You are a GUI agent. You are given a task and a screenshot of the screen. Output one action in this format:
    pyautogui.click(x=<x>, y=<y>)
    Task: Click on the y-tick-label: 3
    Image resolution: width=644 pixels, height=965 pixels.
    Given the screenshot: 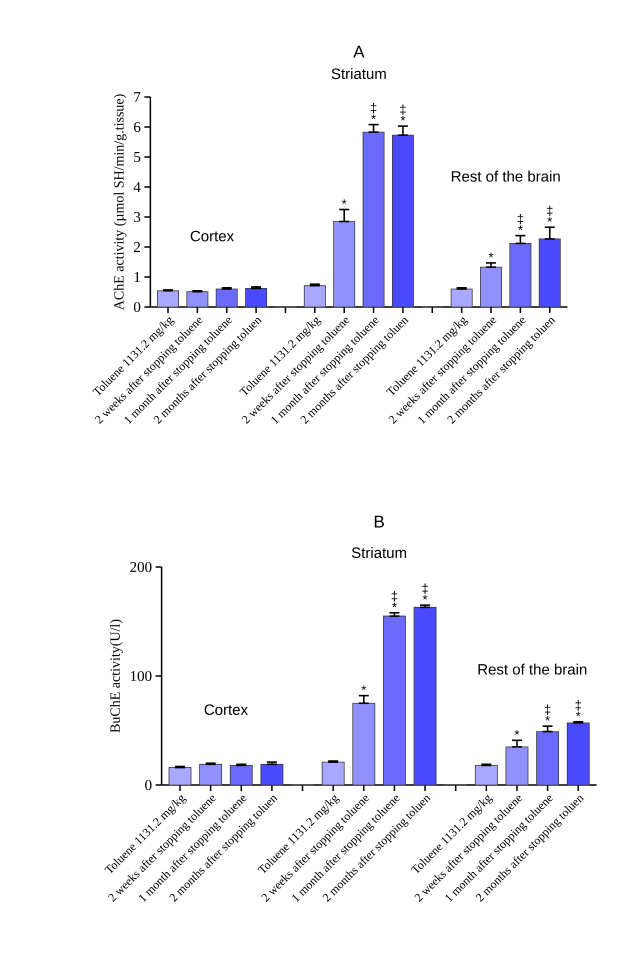 What is the action you would take?
    pyautogui.click(x=137, y=217)
    